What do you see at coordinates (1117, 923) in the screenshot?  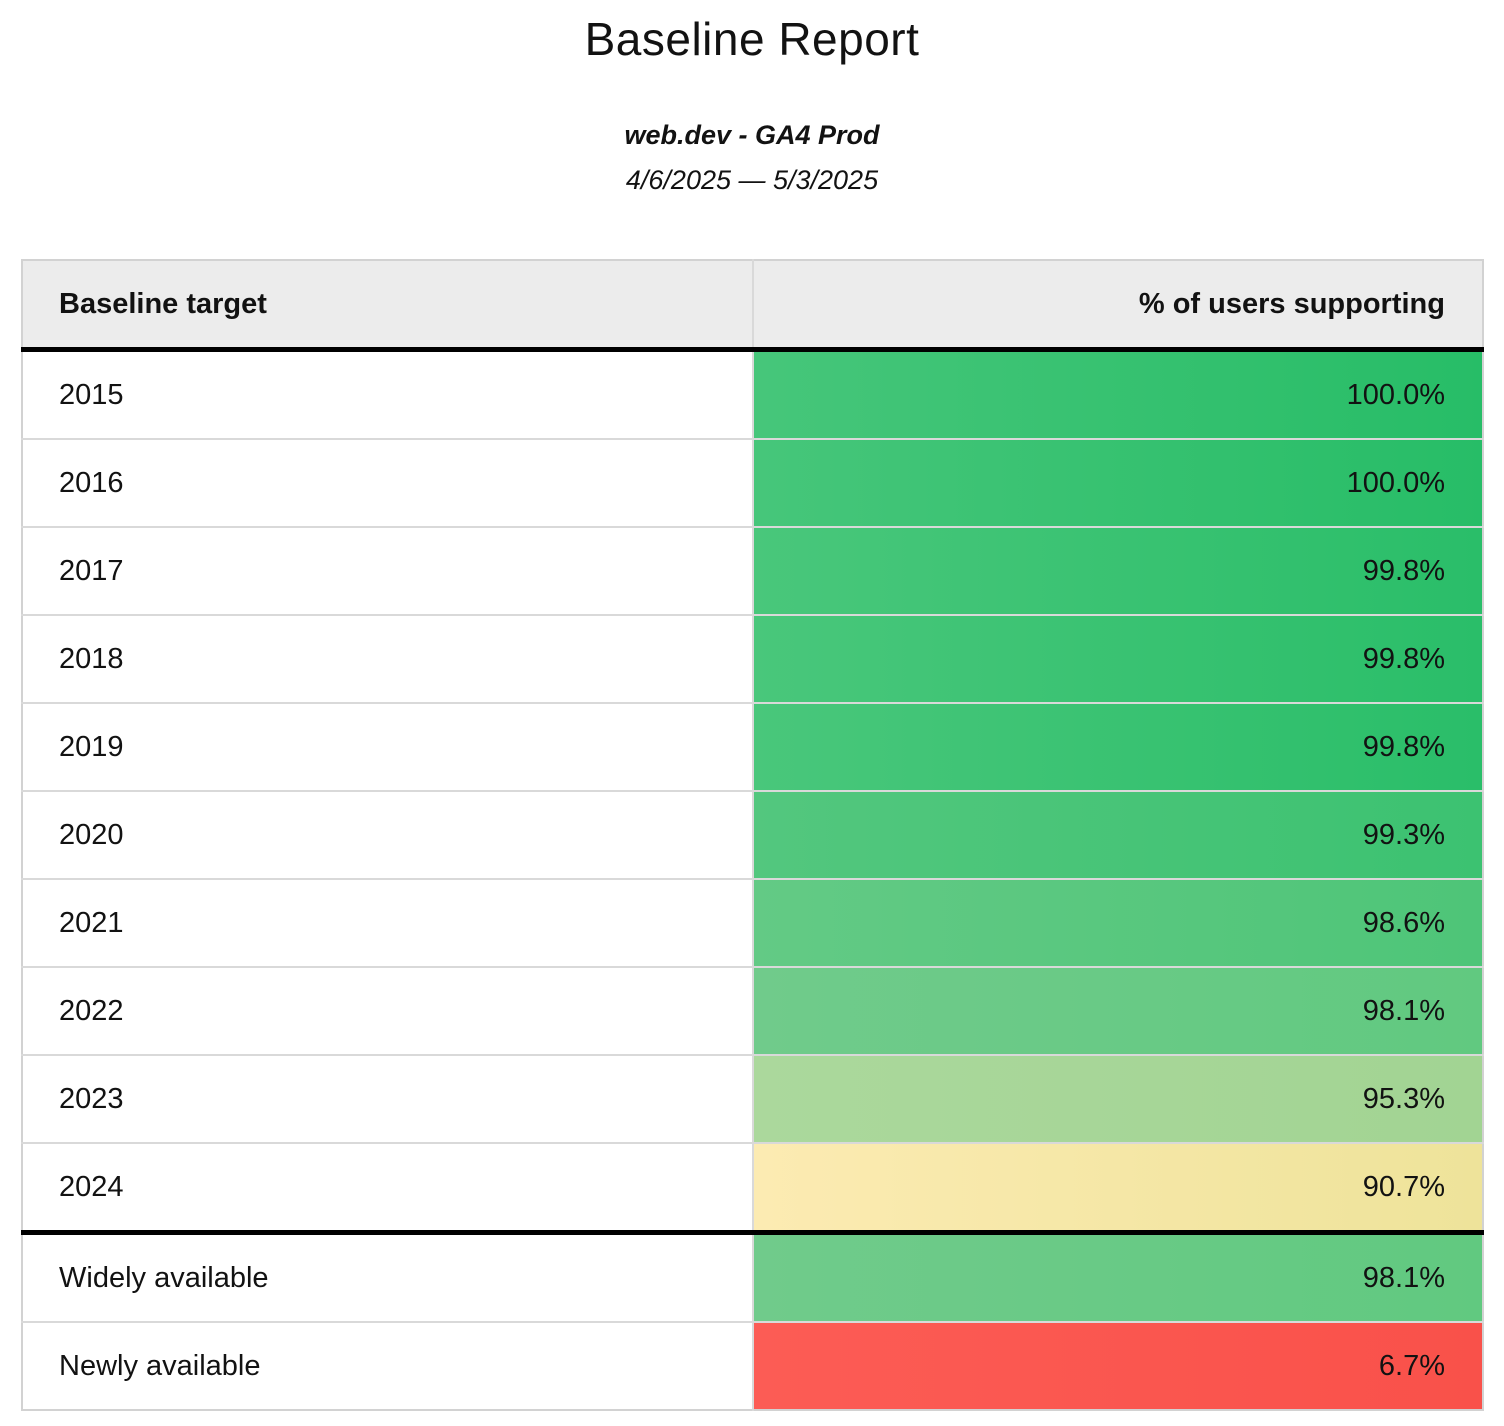 I see `percent-cell: 98.6%` at bounding box center [1117, 923].